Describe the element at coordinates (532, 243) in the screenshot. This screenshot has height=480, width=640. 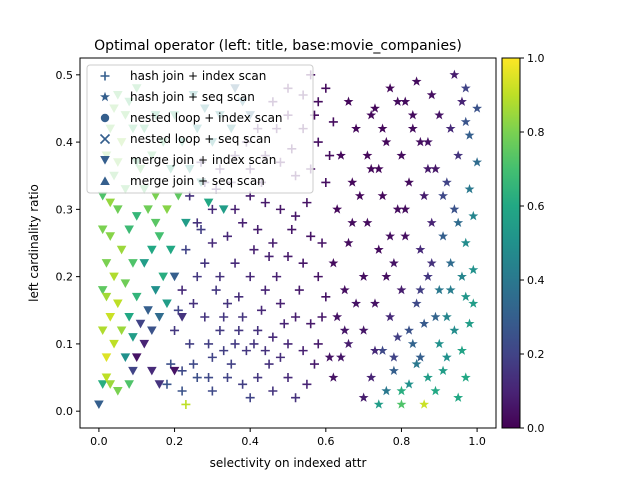
I see `colorbar-axis: 0.0 0.2 0.4 0.6 0.8 1.0` at that location.